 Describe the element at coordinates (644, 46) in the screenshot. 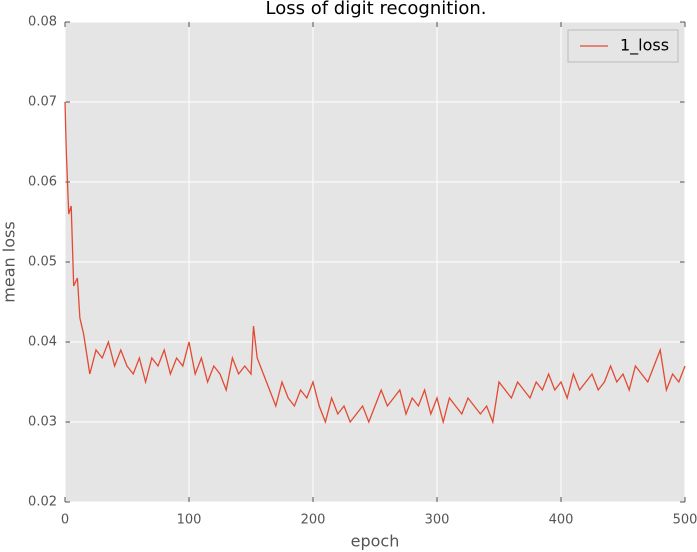

I see `legend-label: 1_loss` at that location.